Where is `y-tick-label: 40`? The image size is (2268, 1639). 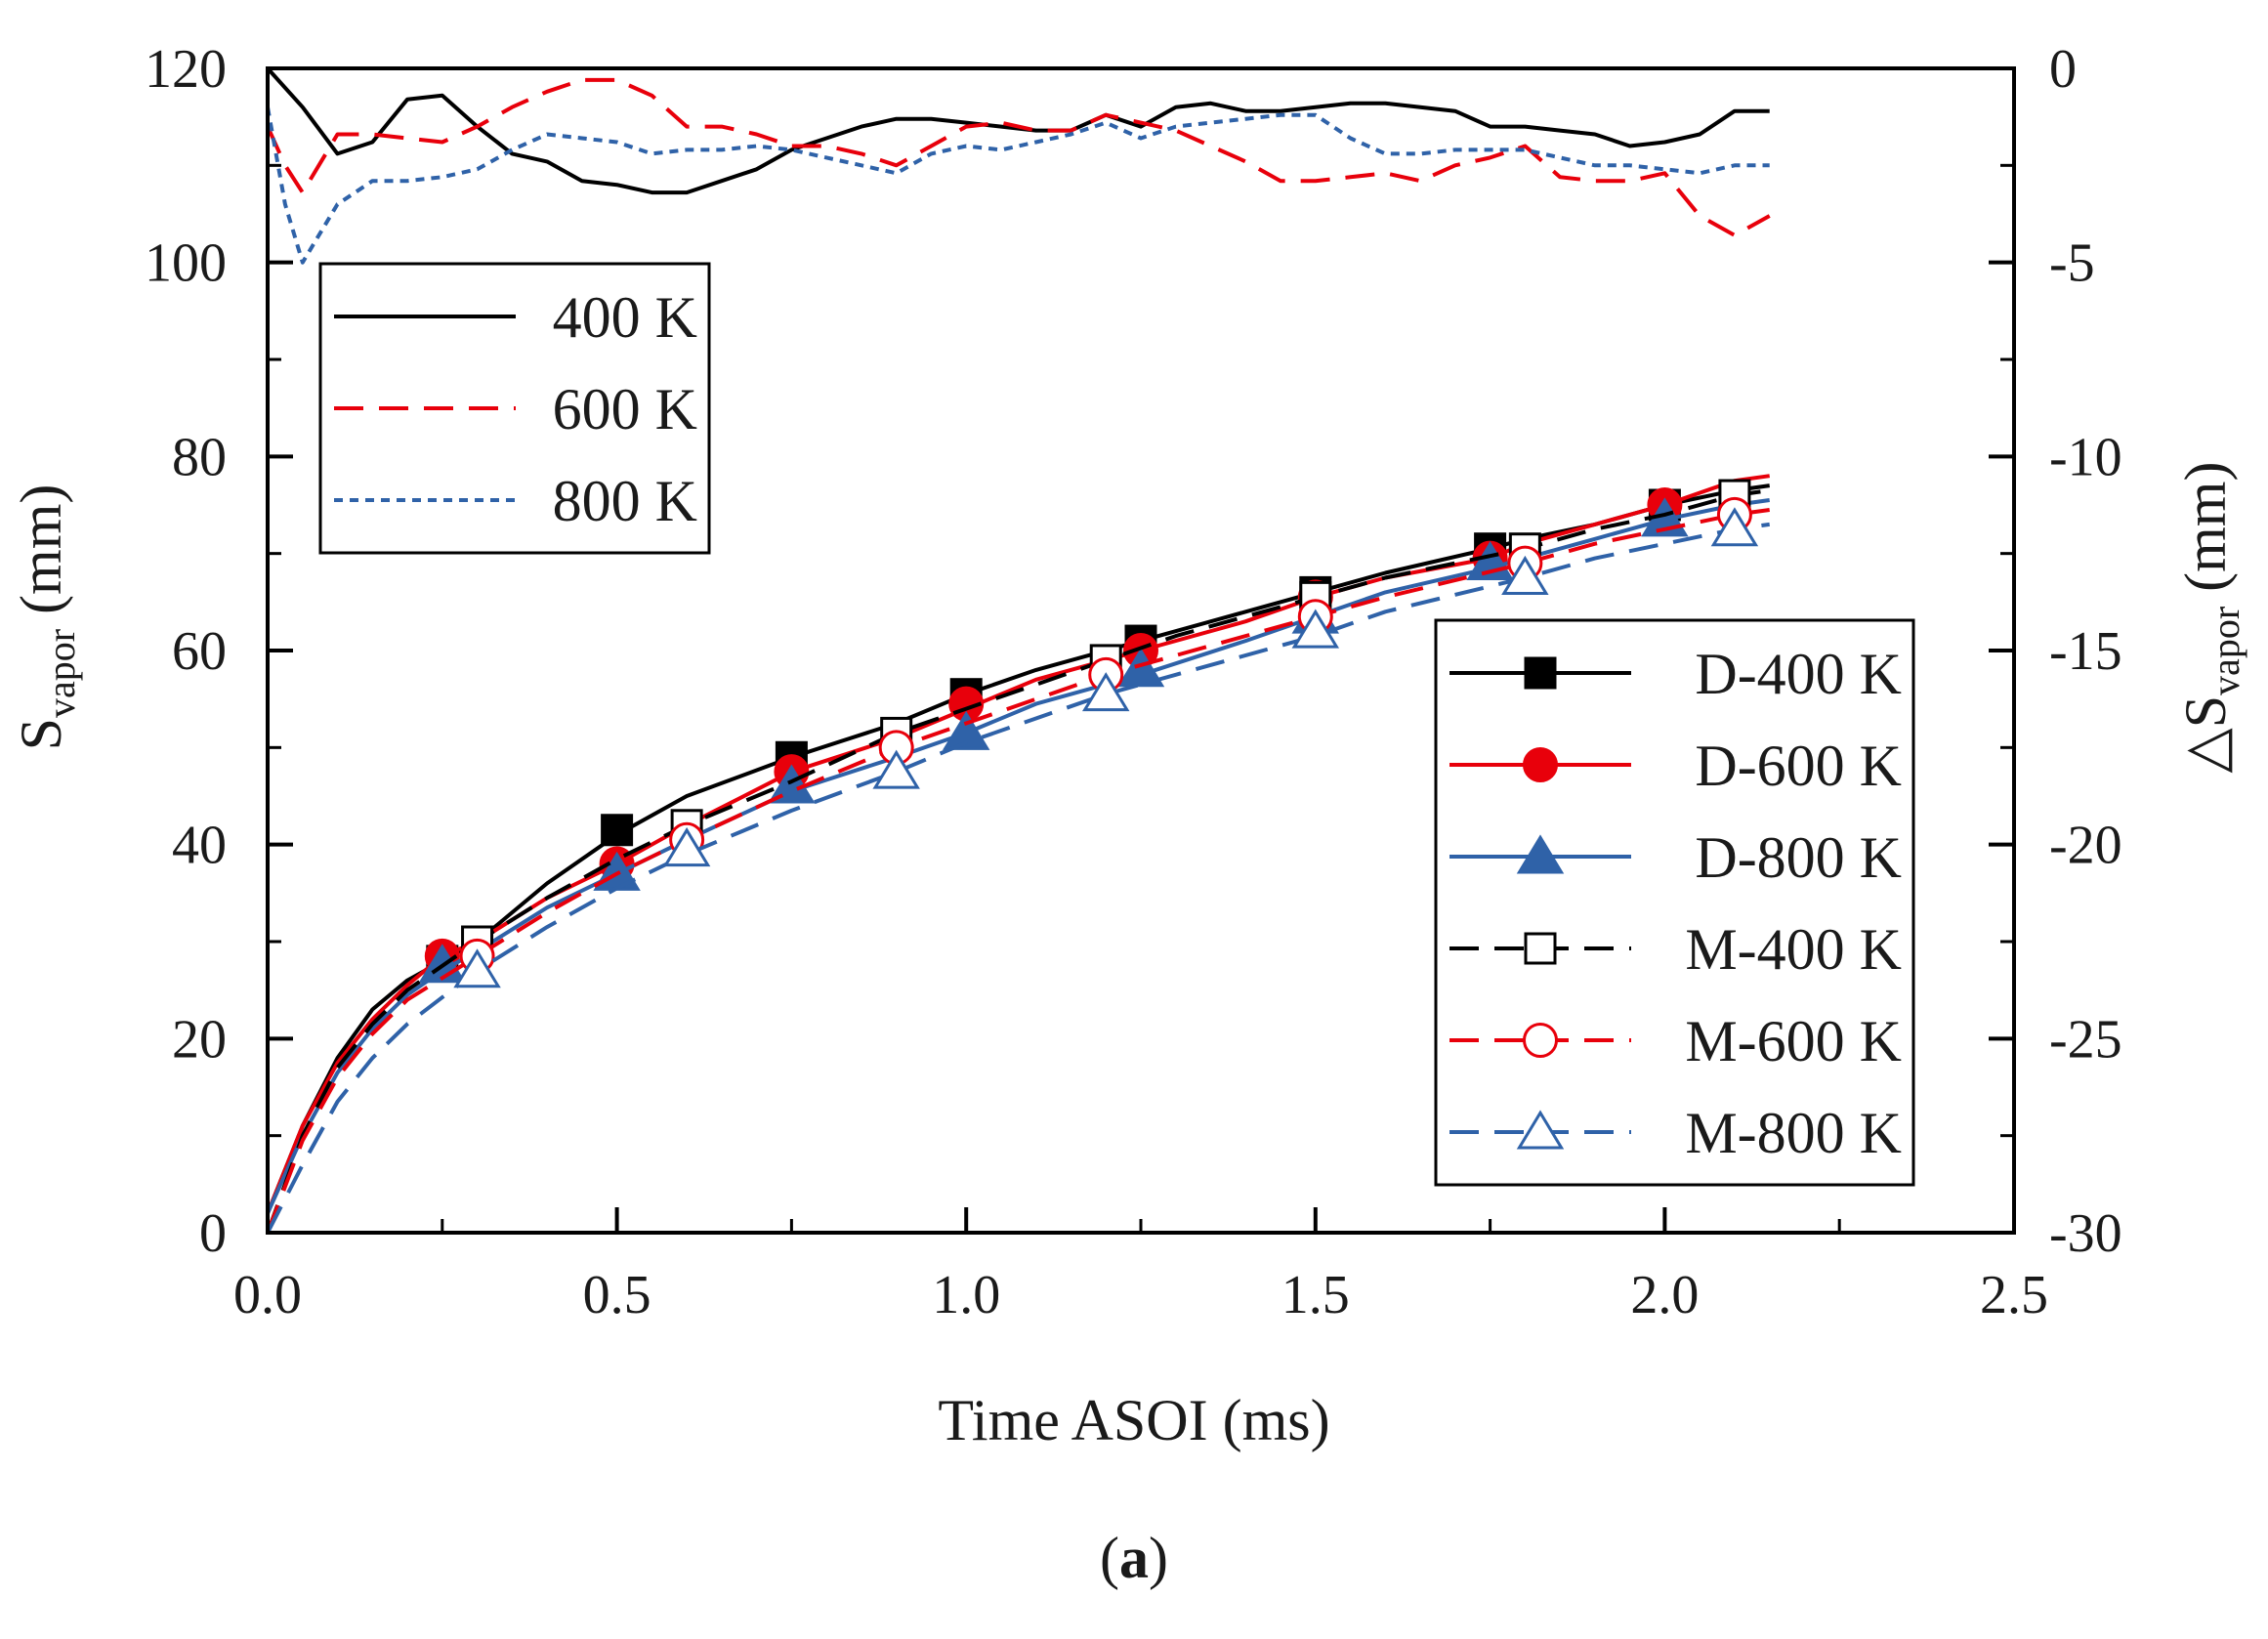
y-tick-label: 40 is located at coordinates (199, 846).